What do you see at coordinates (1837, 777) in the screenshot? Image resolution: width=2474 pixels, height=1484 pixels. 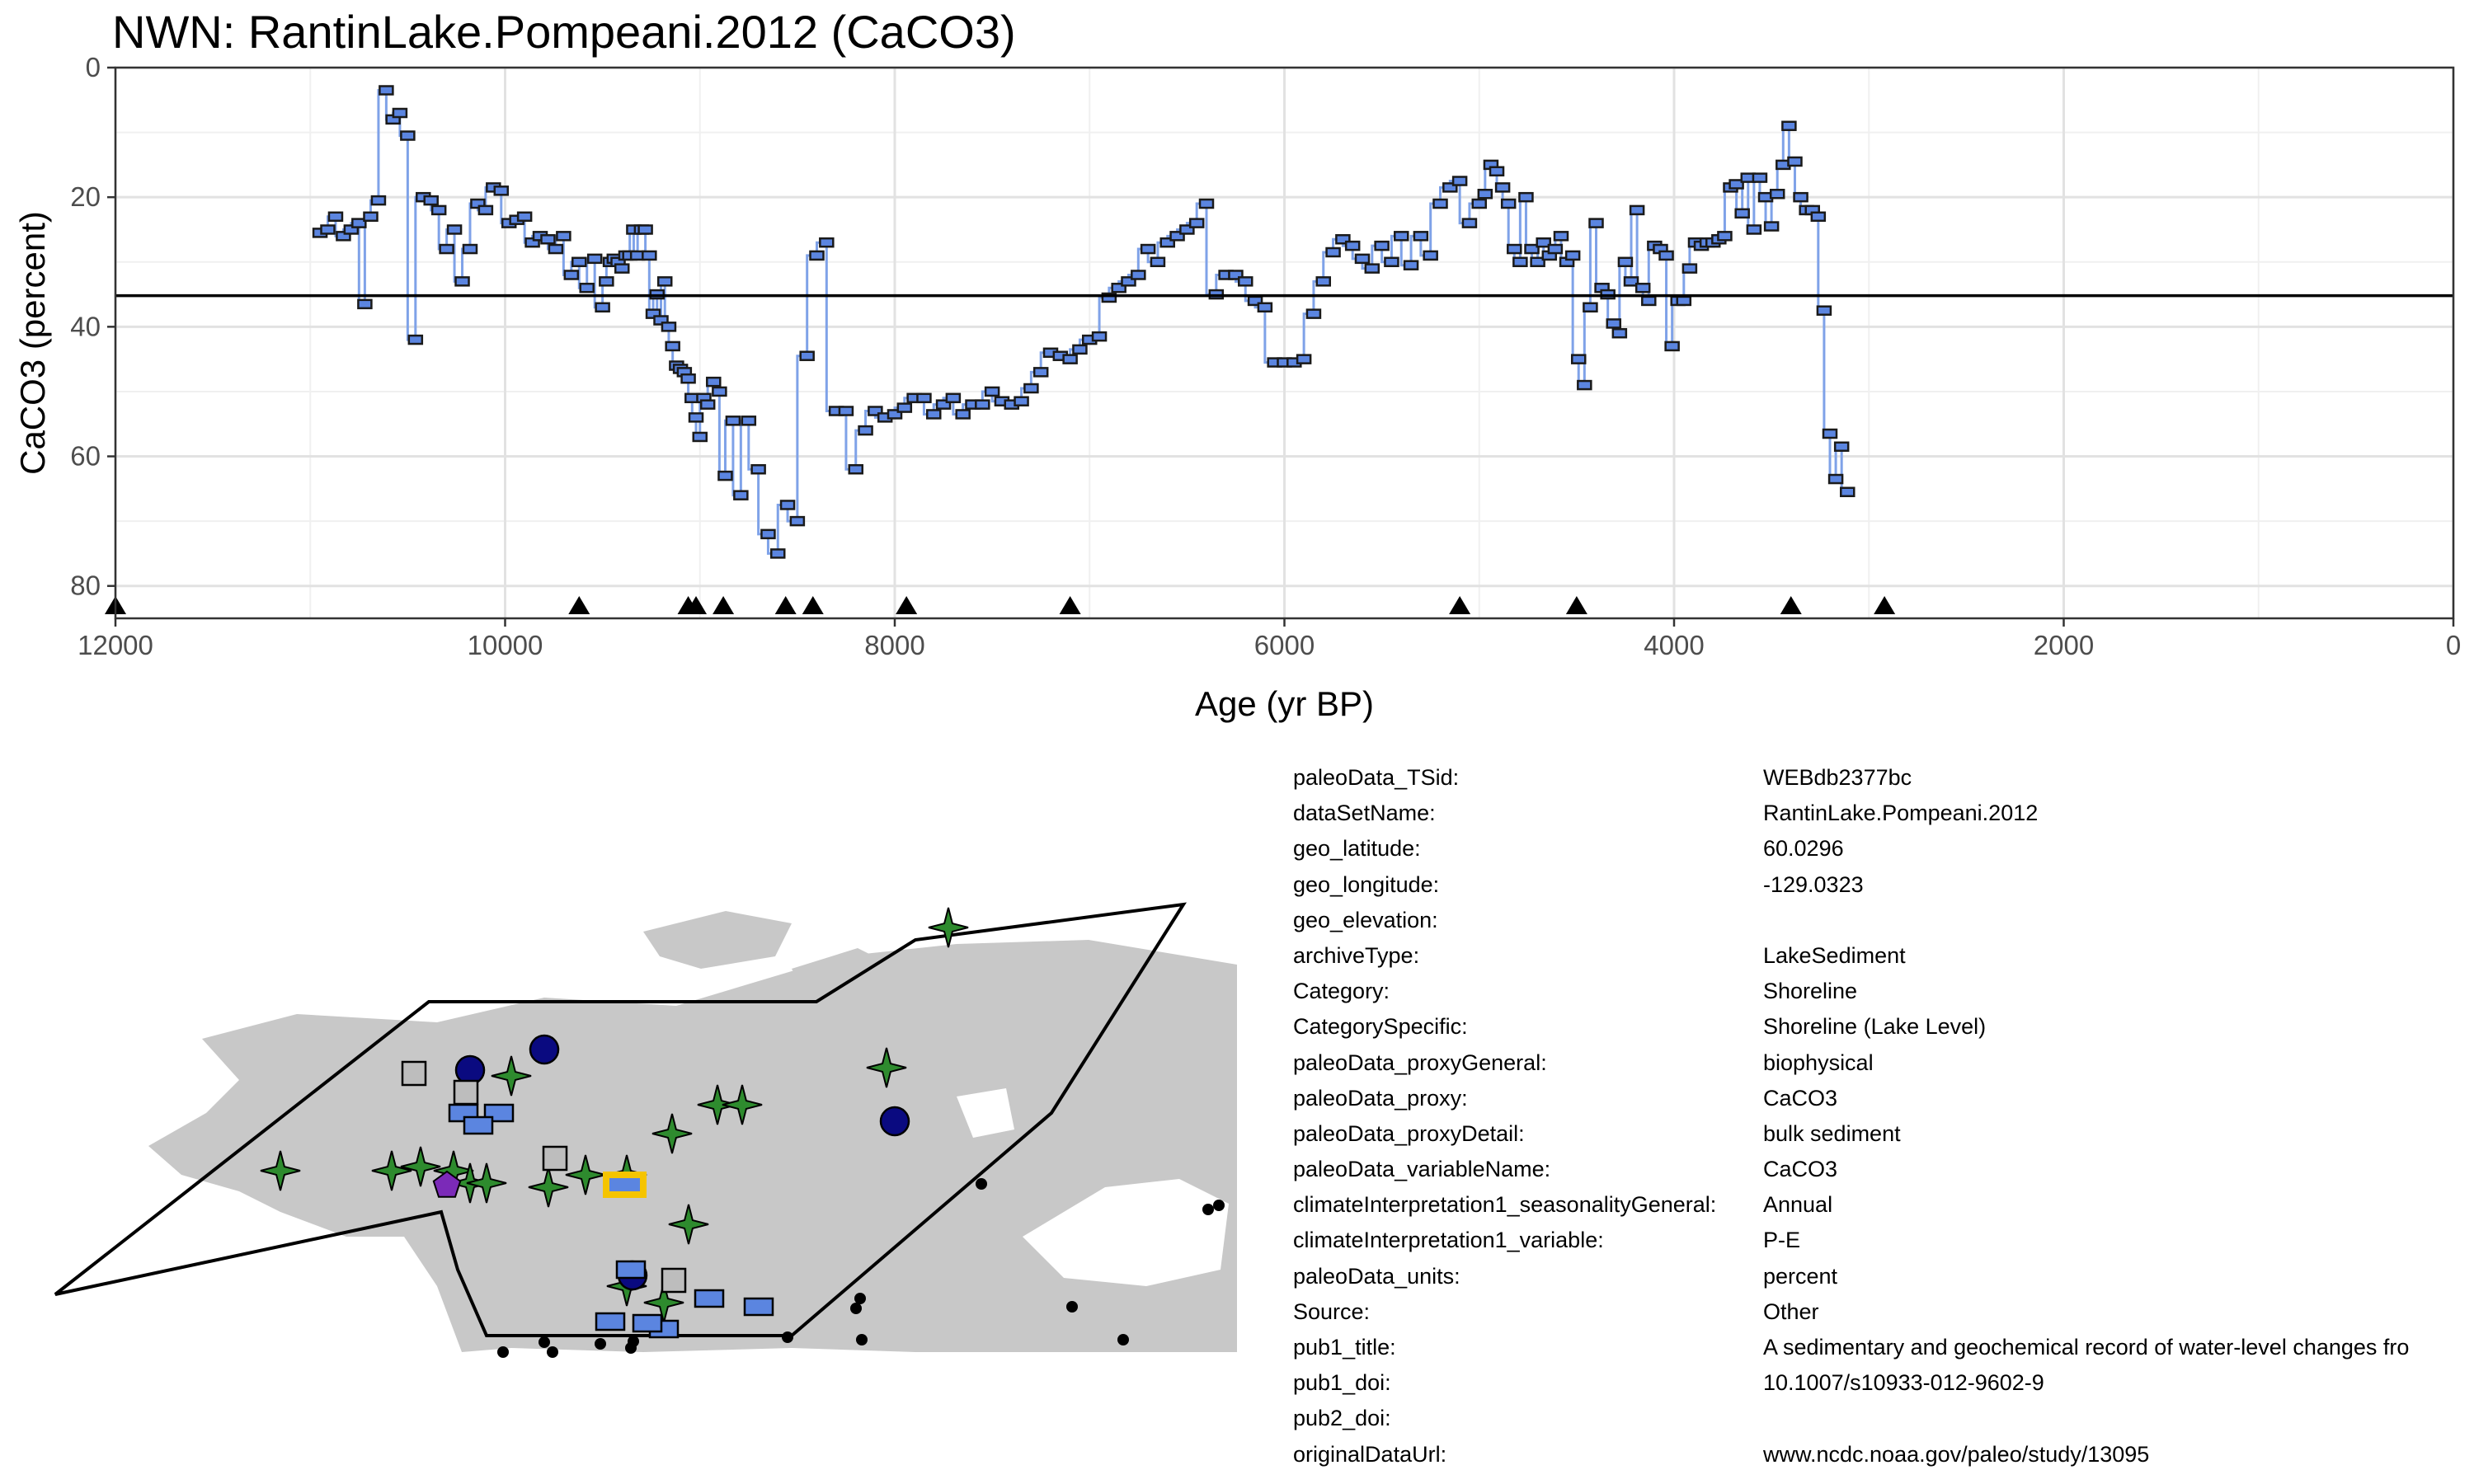 I see `metadata-value: WEBdb2377bc` at bounding box center [1837, 777].